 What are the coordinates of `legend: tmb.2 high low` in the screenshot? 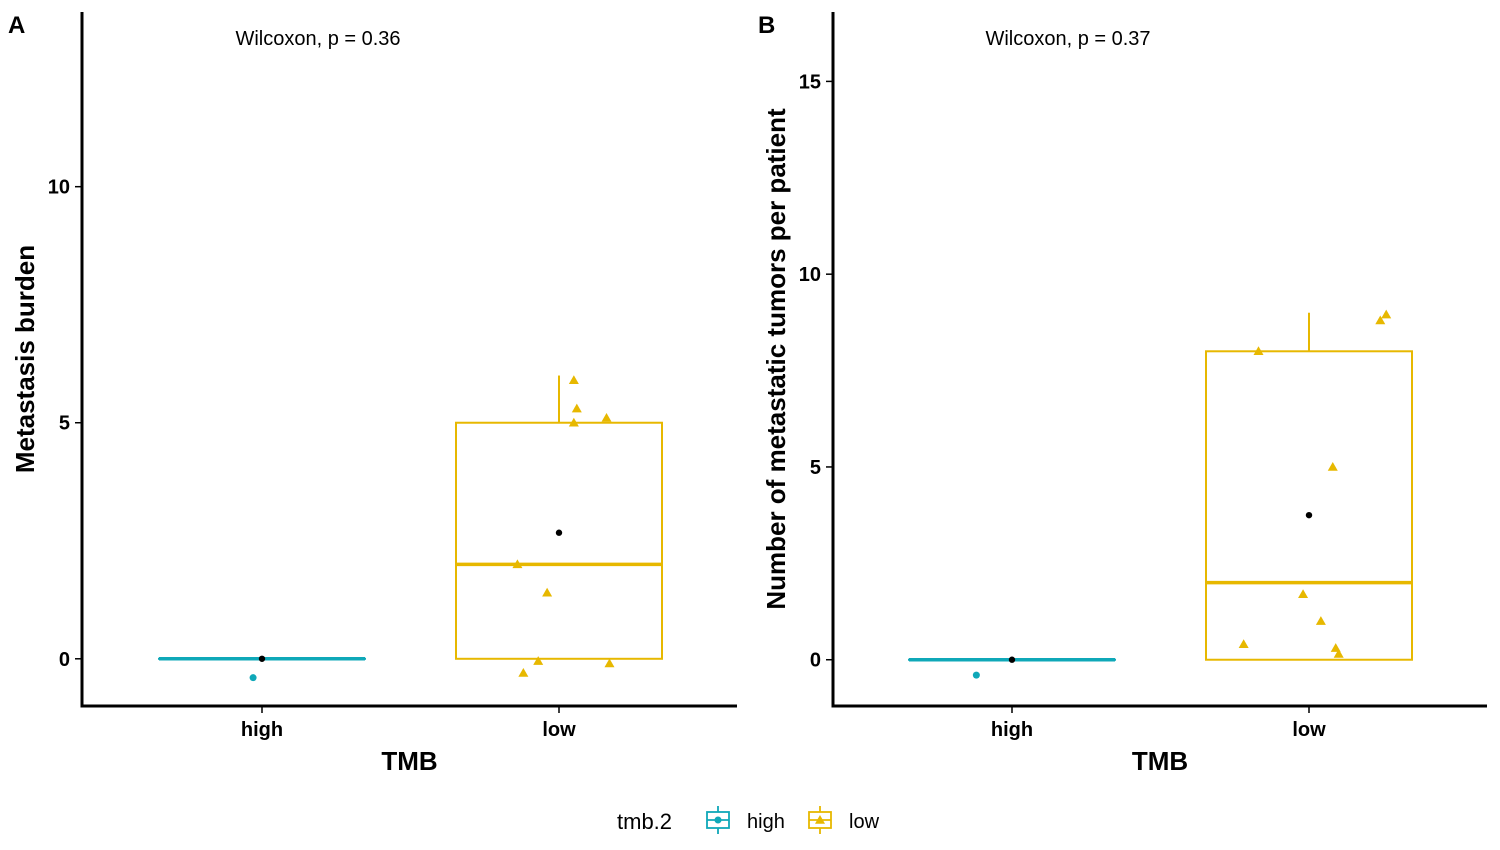 It's located at (748, 820).